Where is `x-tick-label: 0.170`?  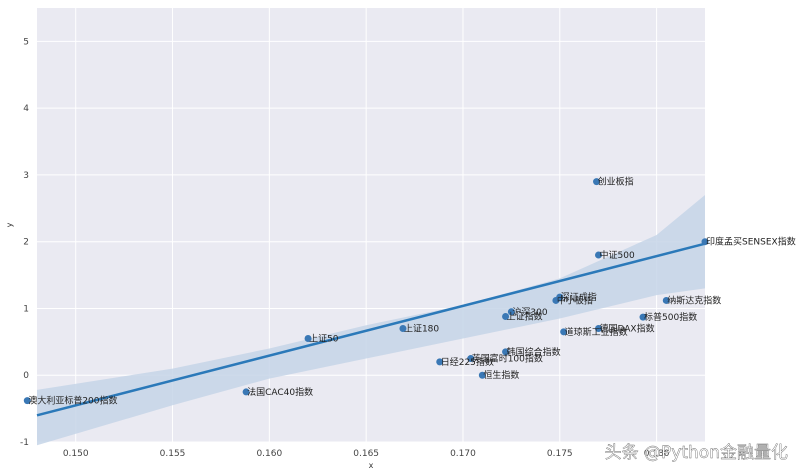
x-tick-label: 0.170 is located at coordinates (463, 454).